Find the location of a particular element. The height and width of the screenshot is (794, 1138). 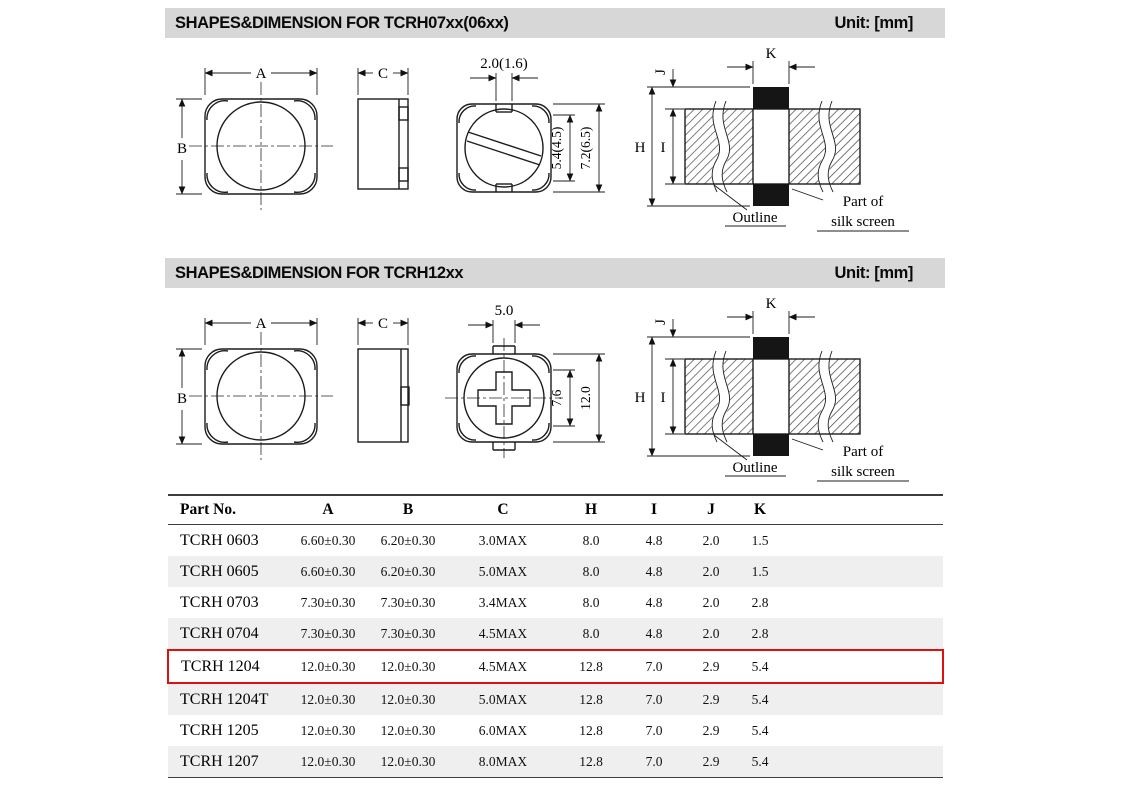

dim-b-cell: 7.30±0.30 is located at coordinates (408, 602).